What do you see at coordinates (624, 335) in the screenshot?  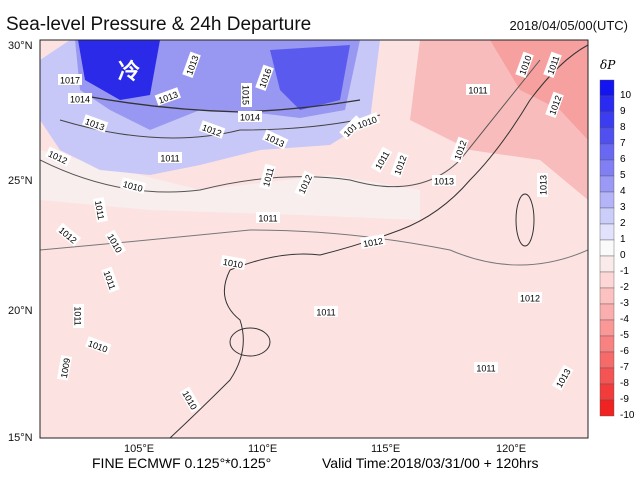 I see `colorbar-label: -5` at bounding box center [624, 335].